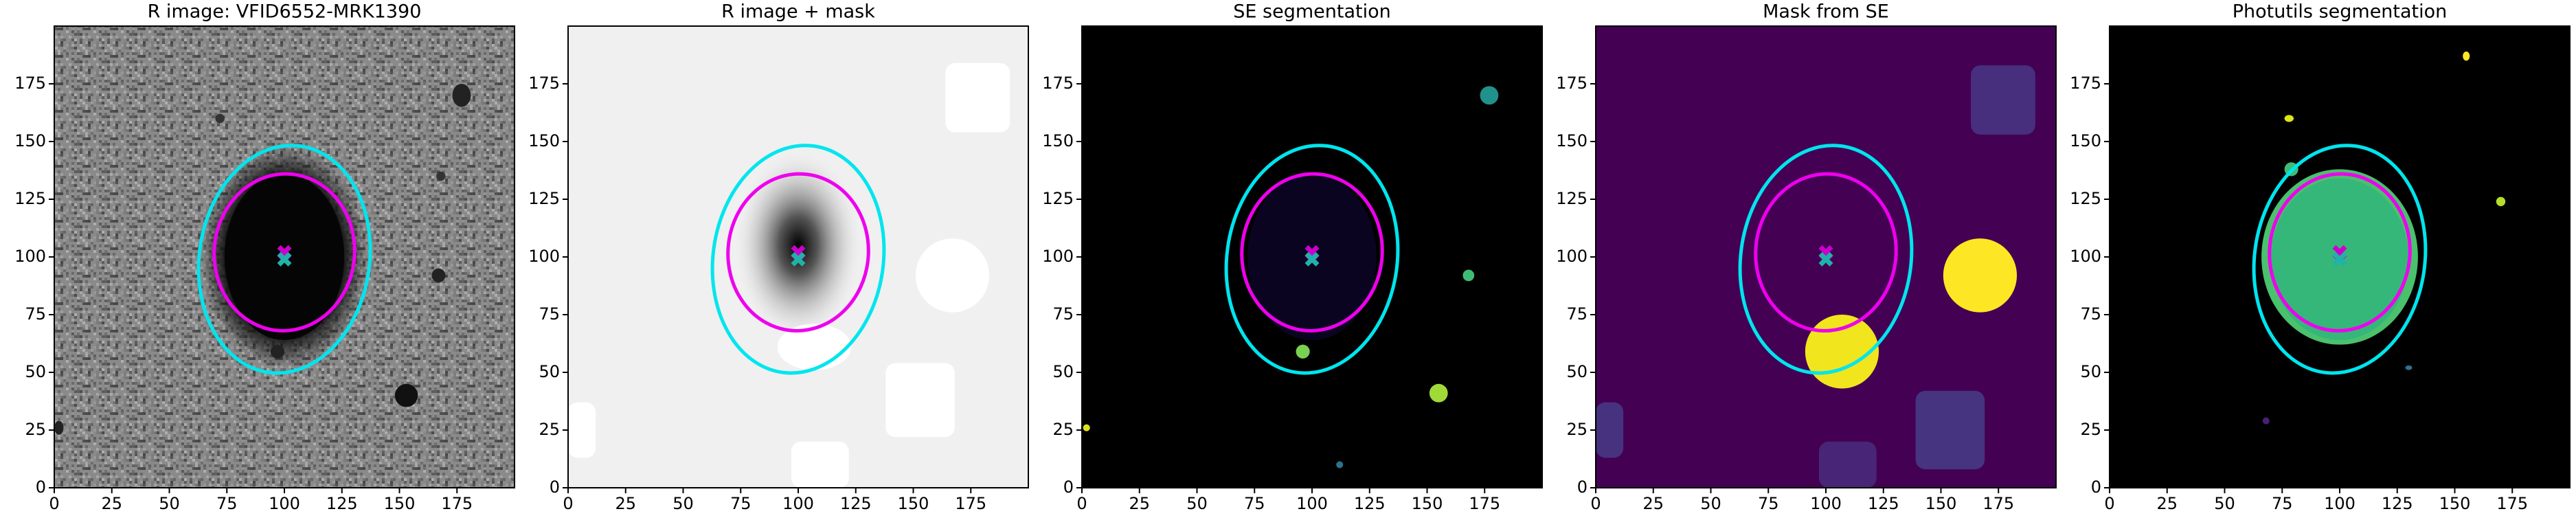 This screenshot has height=518, width=2576. I want to click on panel-title: SE segmentation, so click(1311, 12).